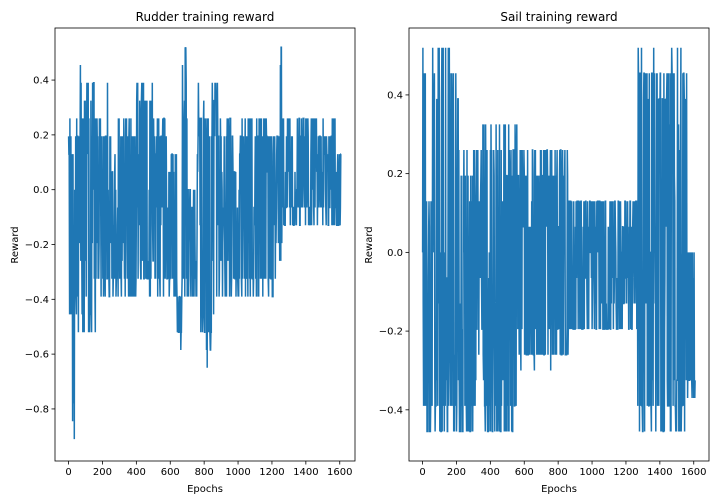  Describe the element at coordinates (559, 489) in the screenshot. I see `sail-x-label: Epochs` at that location.